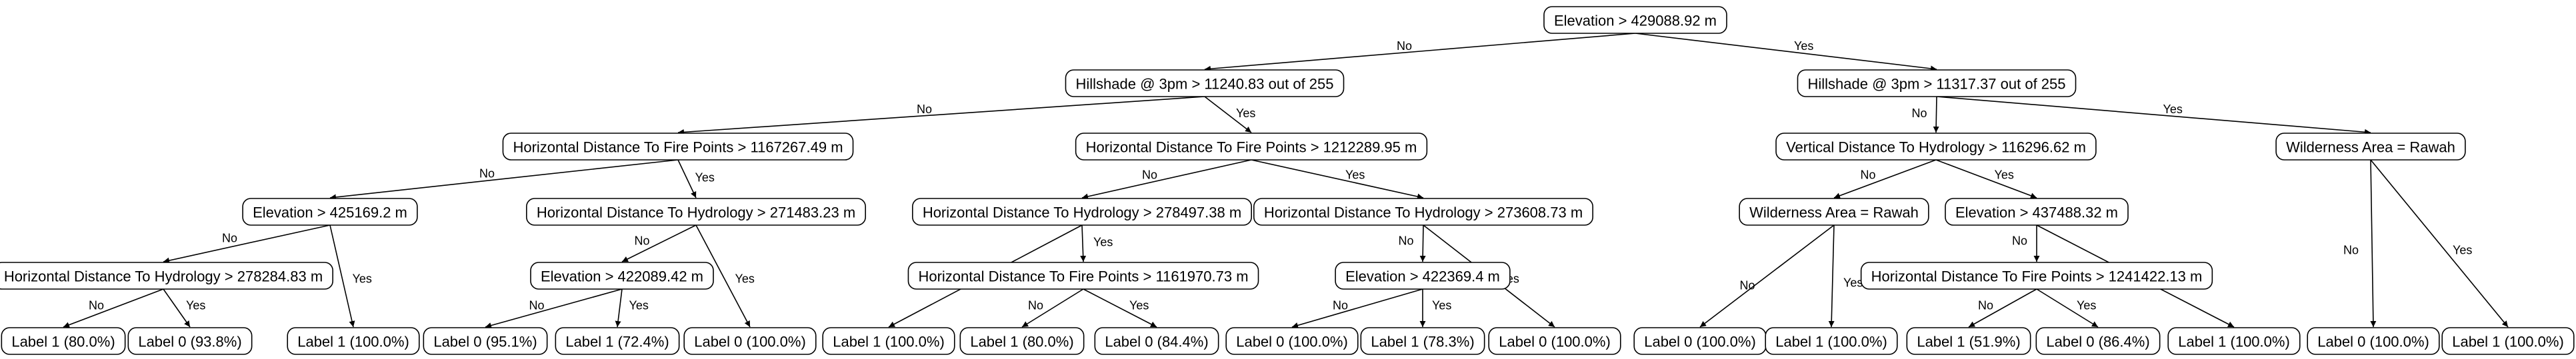 This screenshot has width=2576, height=359. What do you see at coordinates (687, 178) in the screenshot?
I see `edge-n3-n8-arrow` at bounding box center [687, 178].